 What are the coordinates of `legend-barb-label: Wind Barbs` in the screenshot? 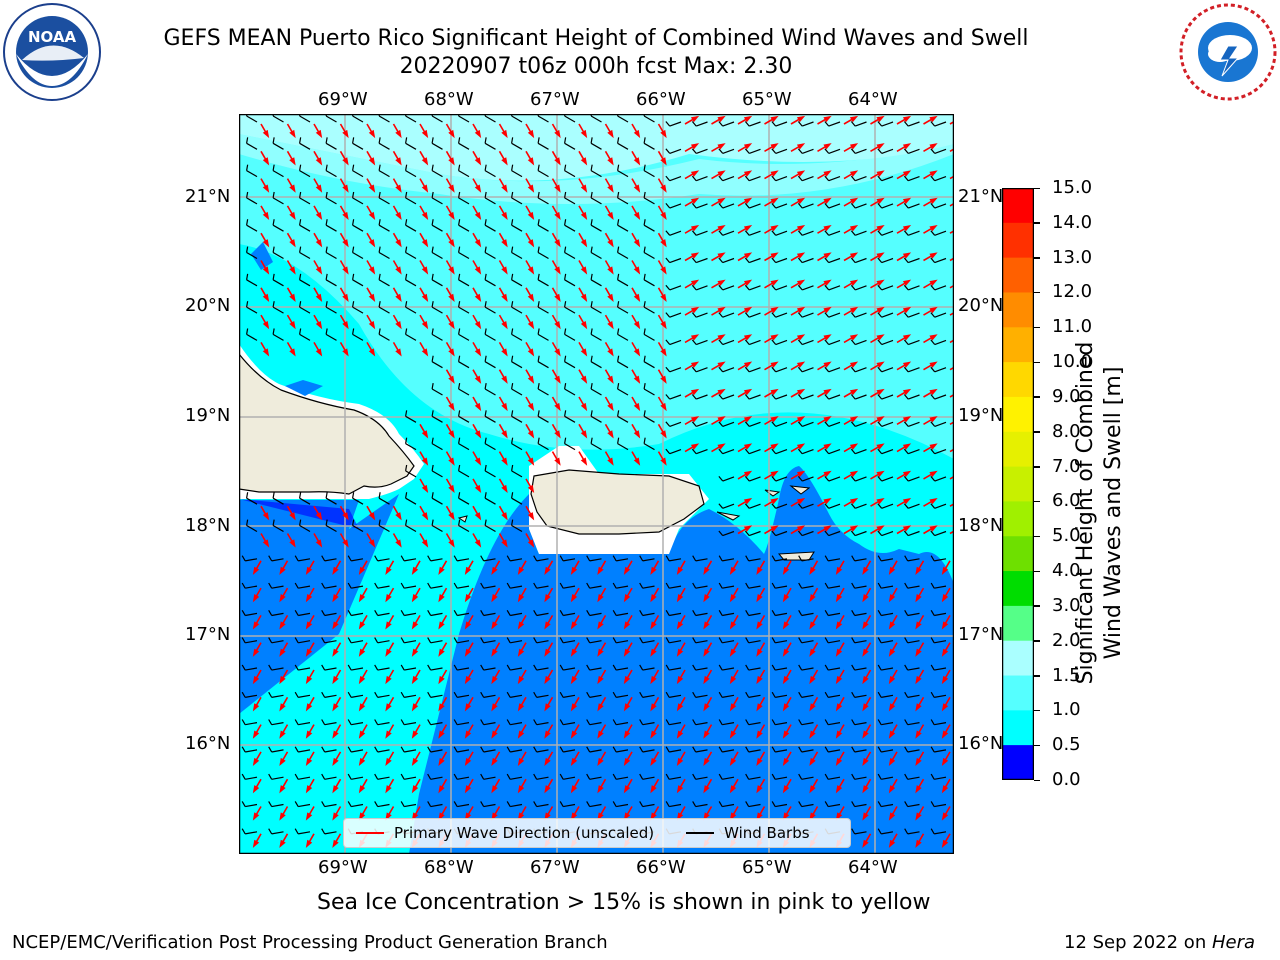 It's located at (767, 833).